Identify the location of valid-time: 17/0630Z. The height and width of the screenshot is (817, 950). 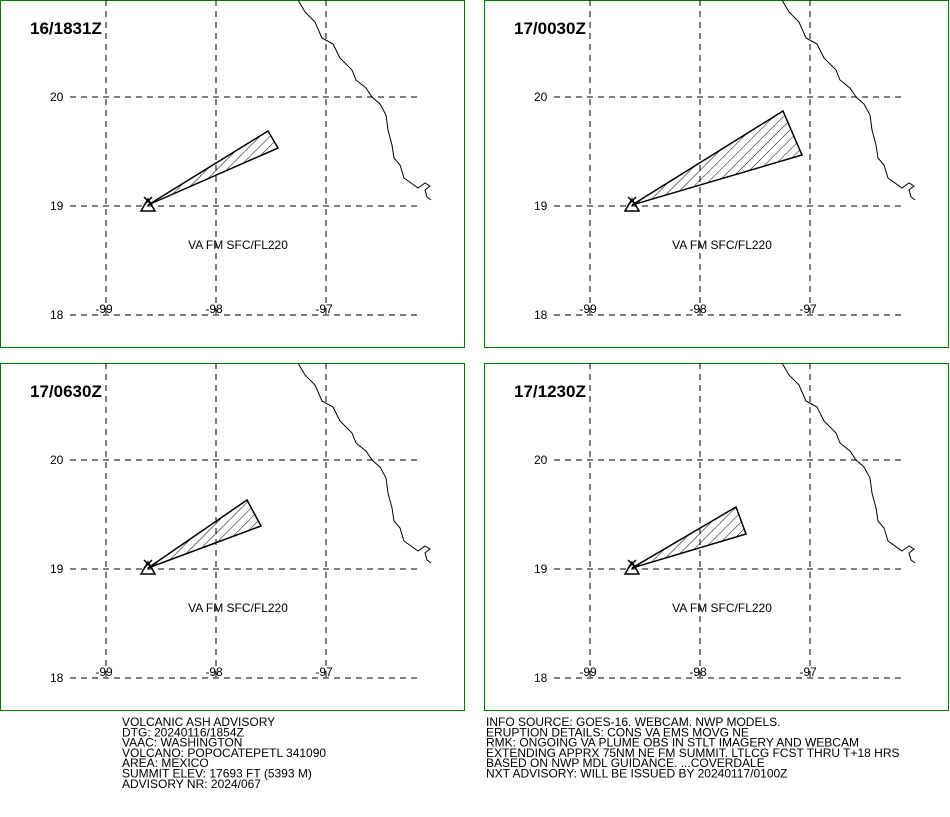
(66, 391).